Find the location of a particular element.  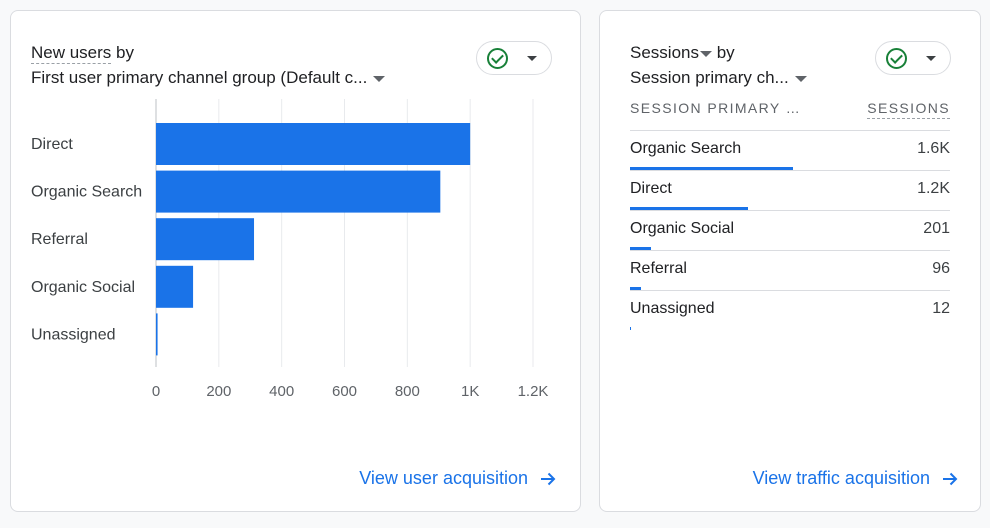

sessions-header-label: SESSIONS is located at coordinates (908, 109).